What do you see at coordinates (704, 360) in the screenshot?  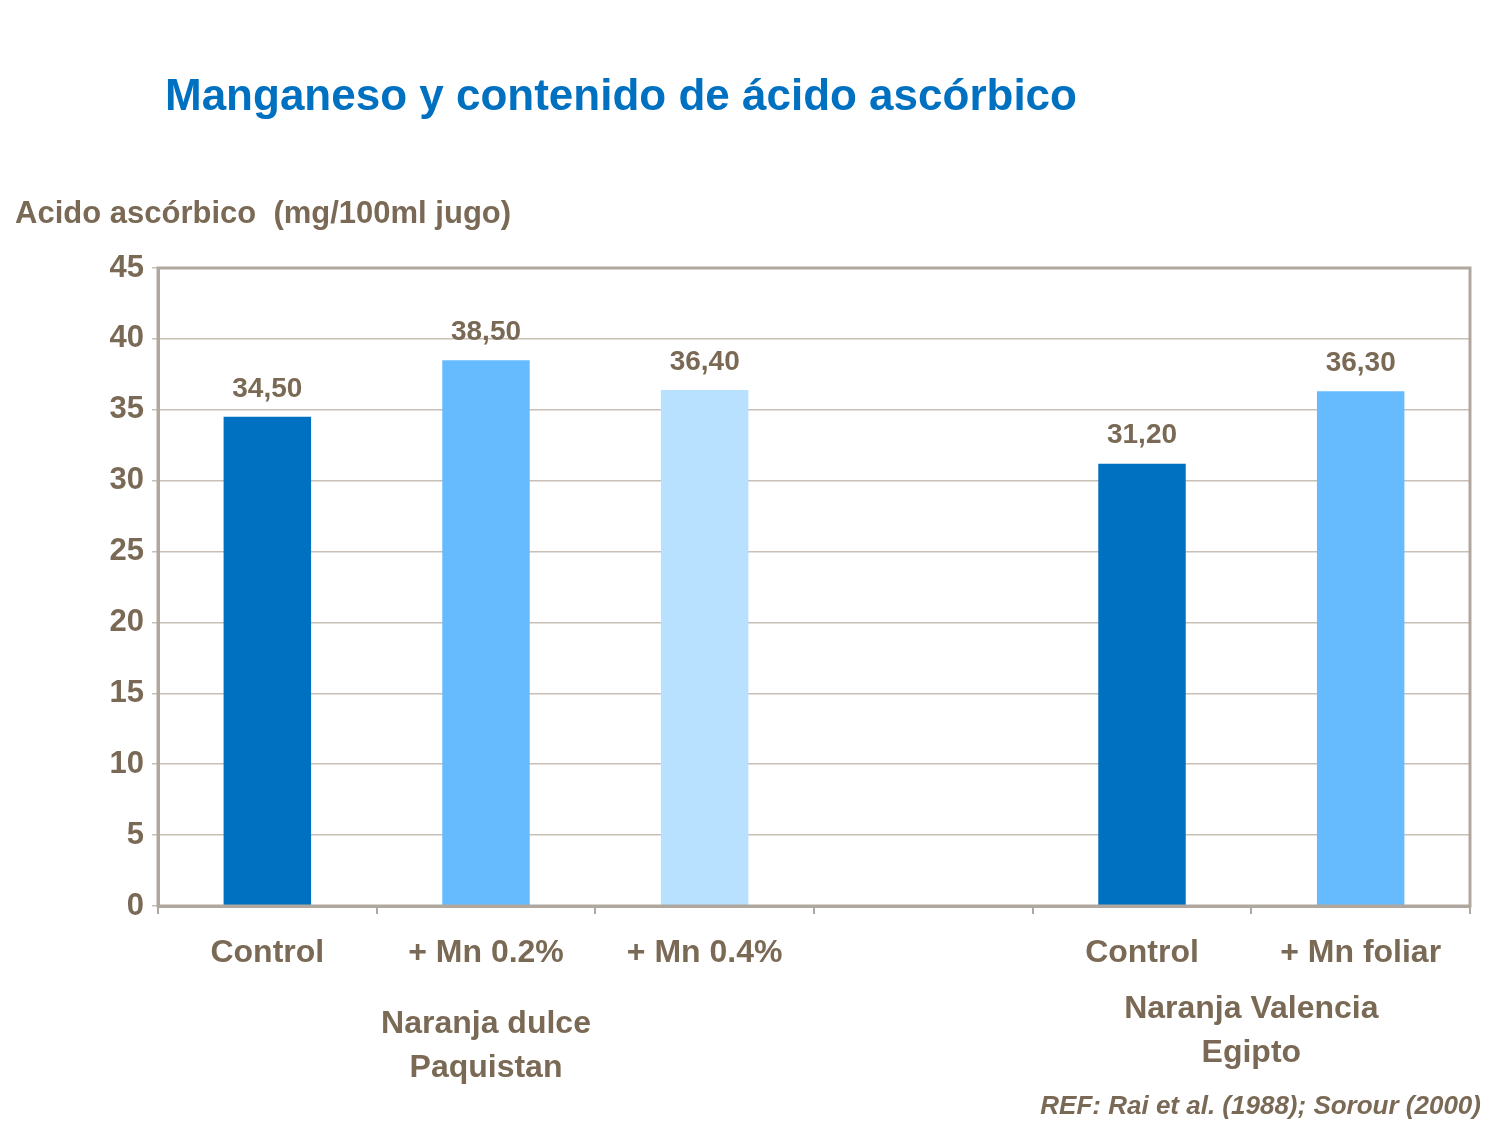 I see `data-label: 36,40` at bounding box center [704, 360].